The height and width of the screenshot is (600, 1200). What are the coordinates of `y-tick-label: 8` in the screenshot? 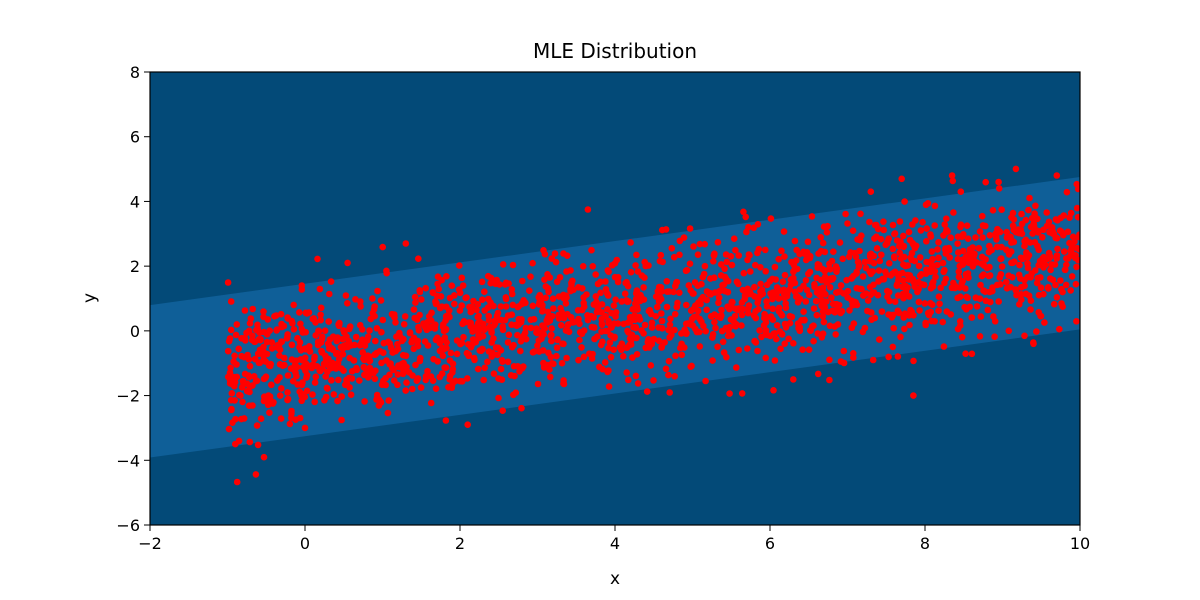 It's located at (135, 72).